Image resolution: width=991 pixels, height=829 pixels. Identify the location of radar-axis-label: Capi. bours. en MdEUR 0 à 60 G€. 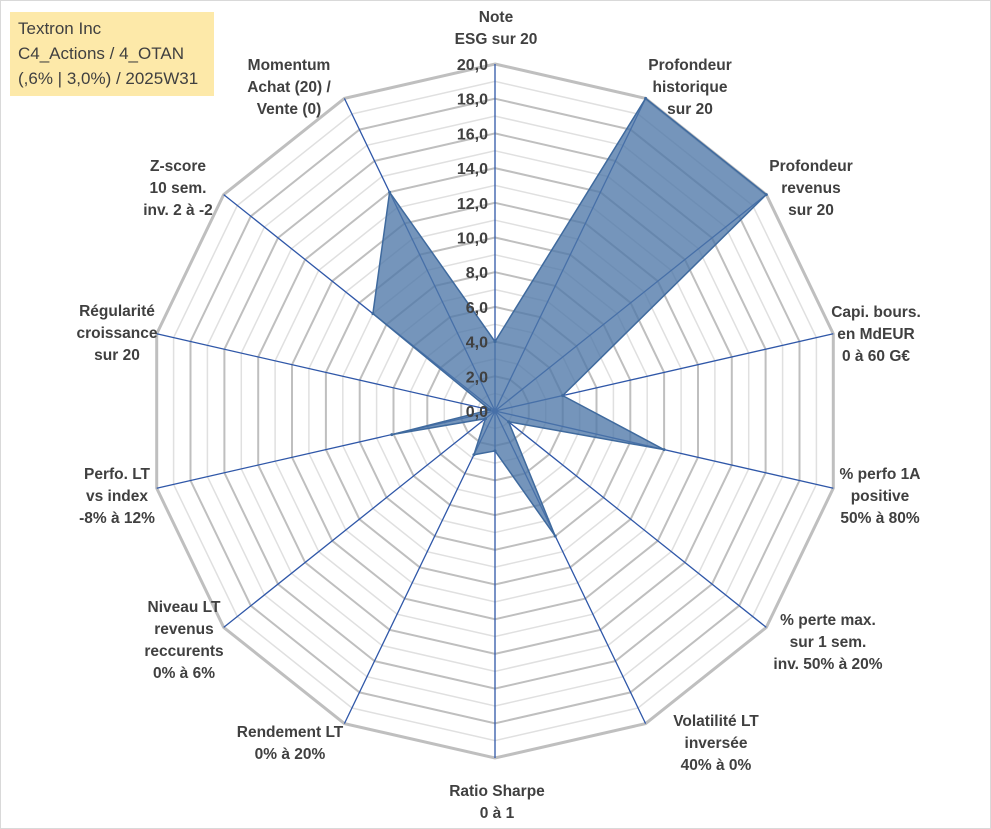
(876, 334).